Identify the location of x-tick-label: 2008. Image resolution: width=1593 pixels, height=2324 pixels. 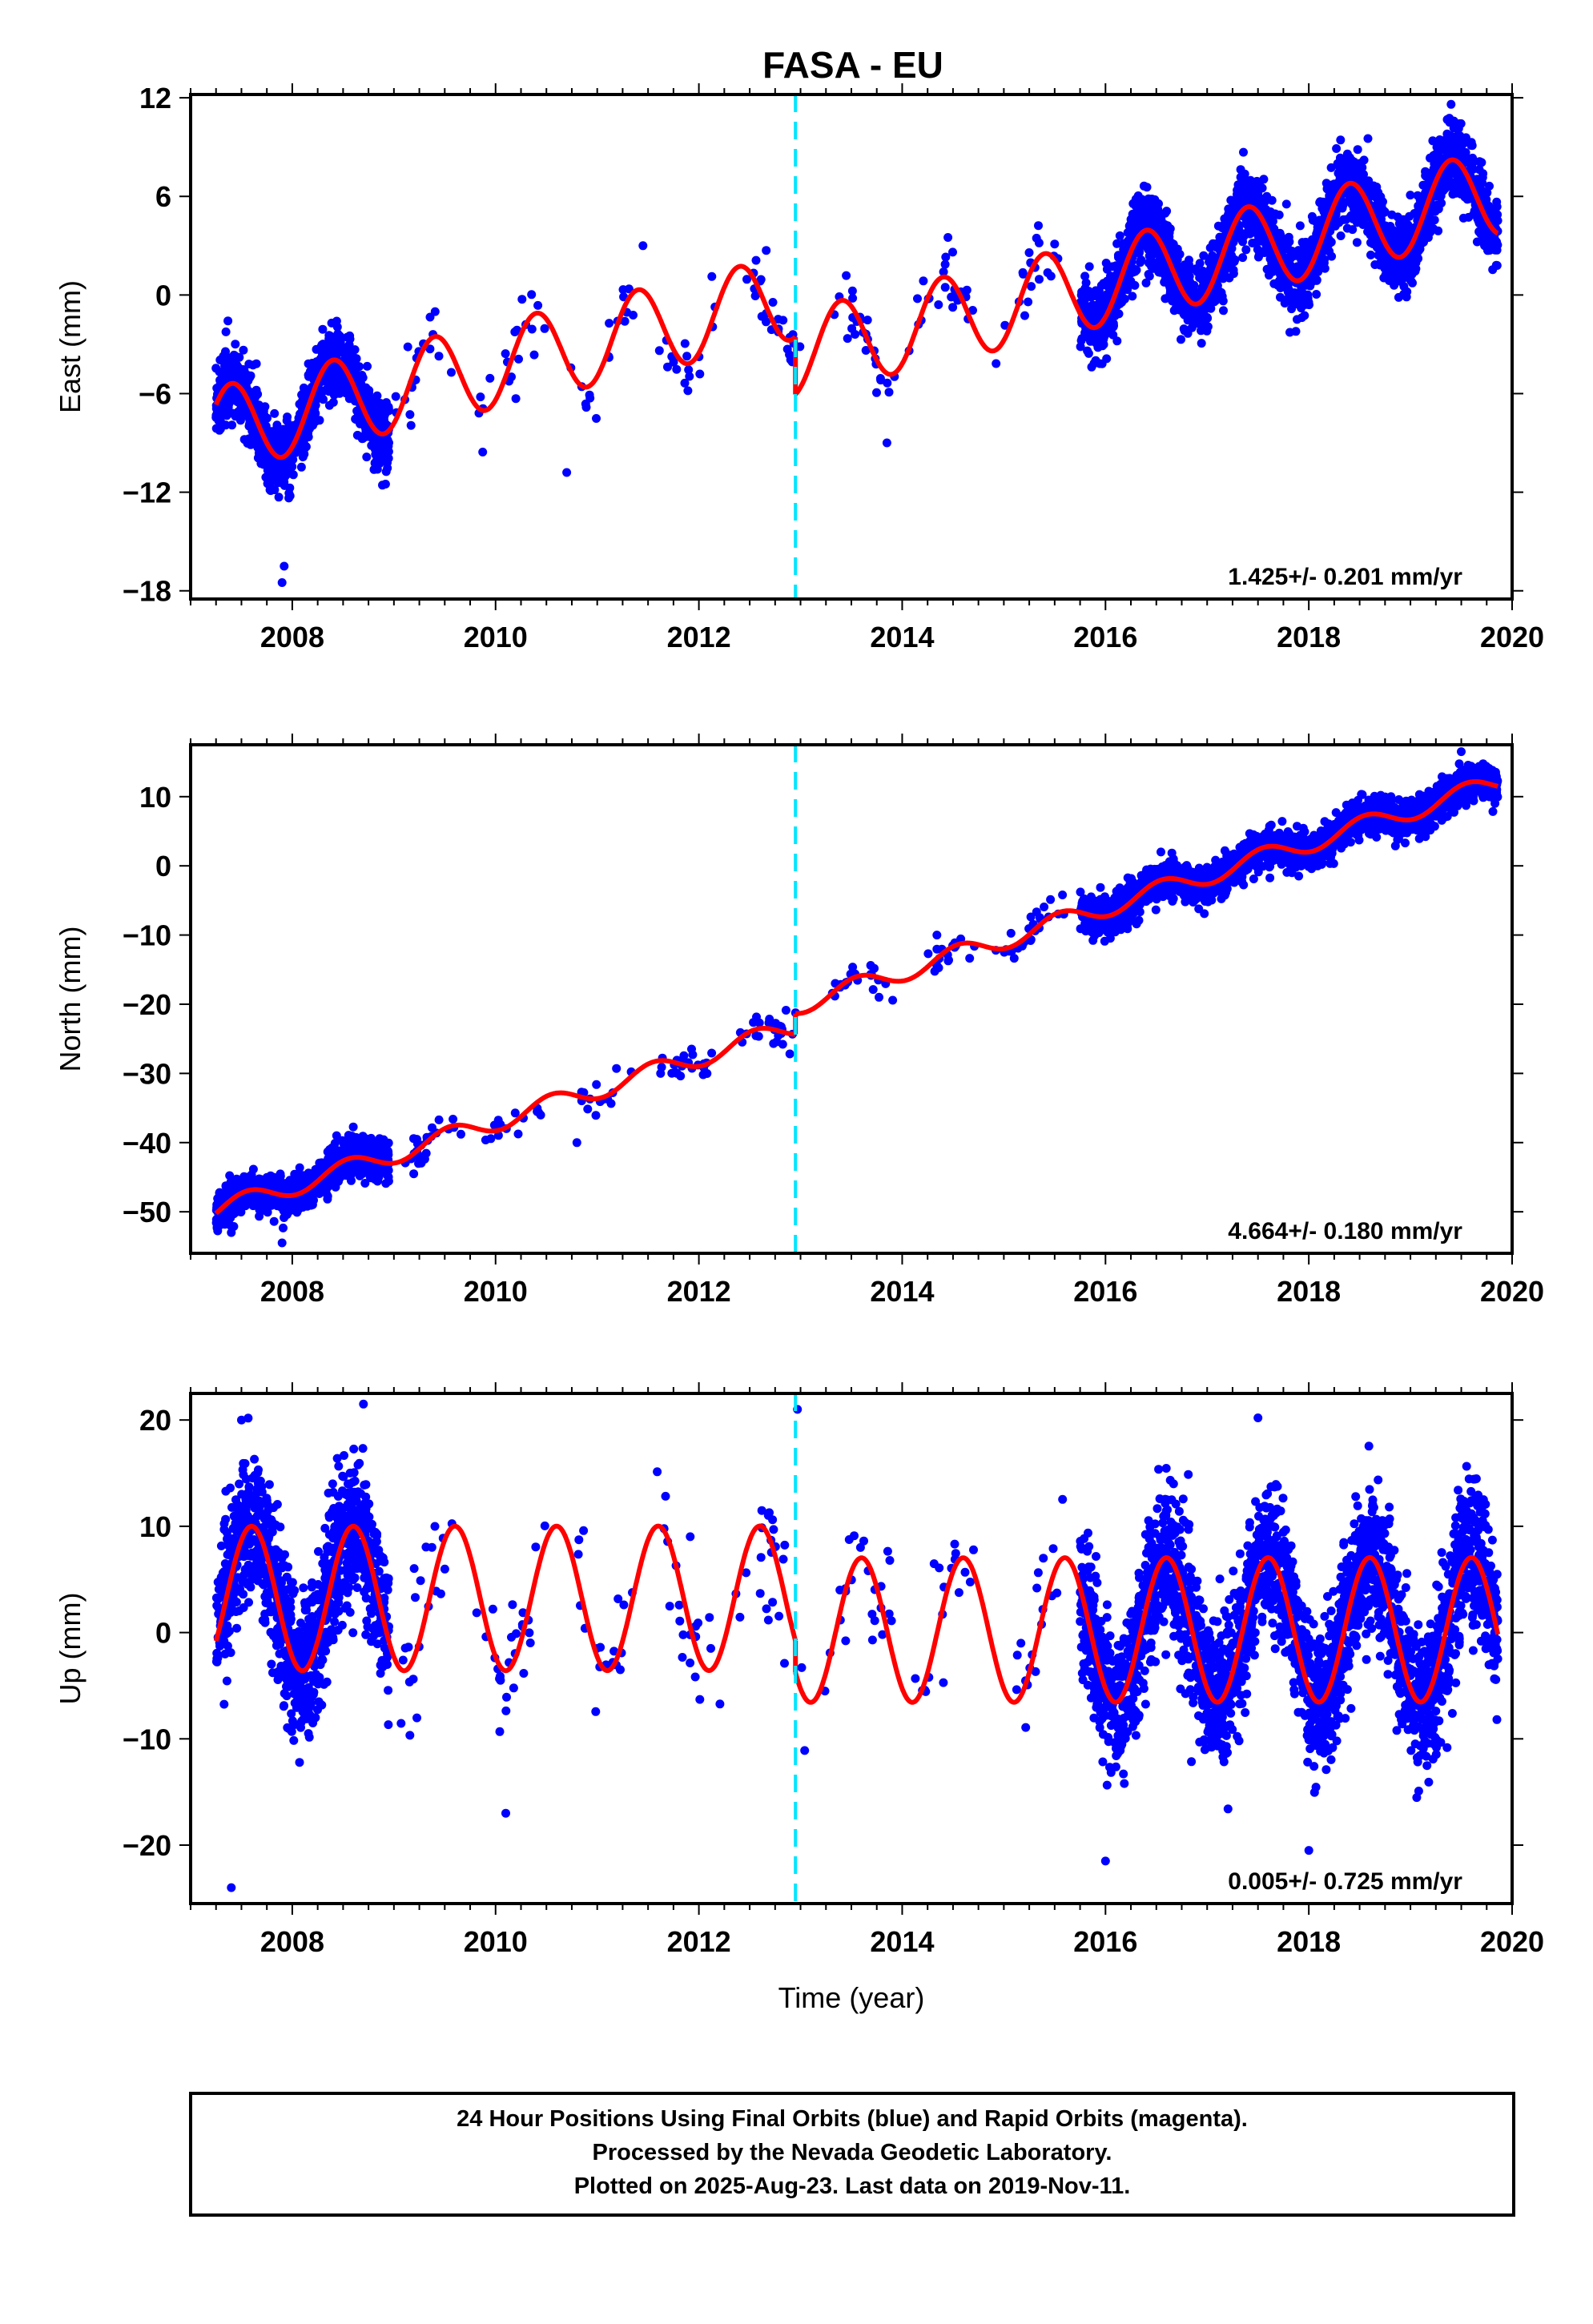
(292, 637).